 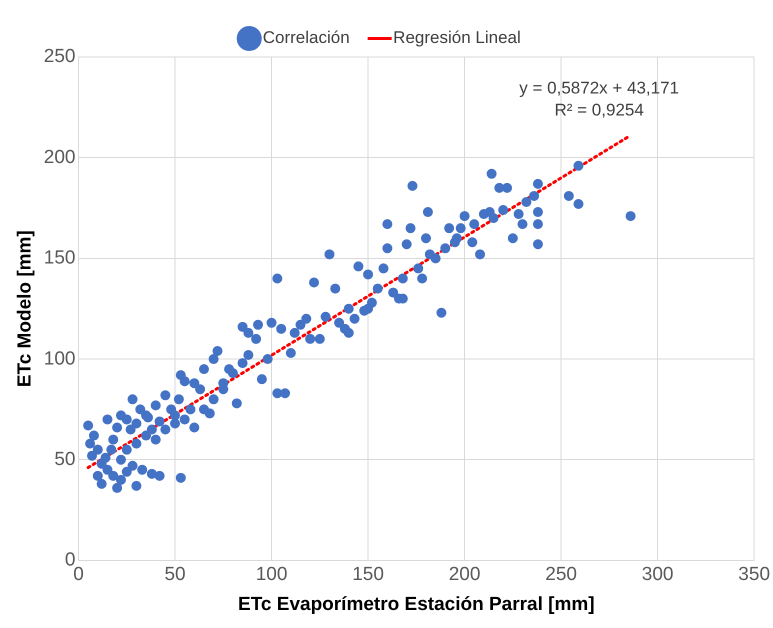 What do you see at coordinates (60, 157) in the screenshot?
I see `y-tick-label: 200` at bounding box center [60, 157].